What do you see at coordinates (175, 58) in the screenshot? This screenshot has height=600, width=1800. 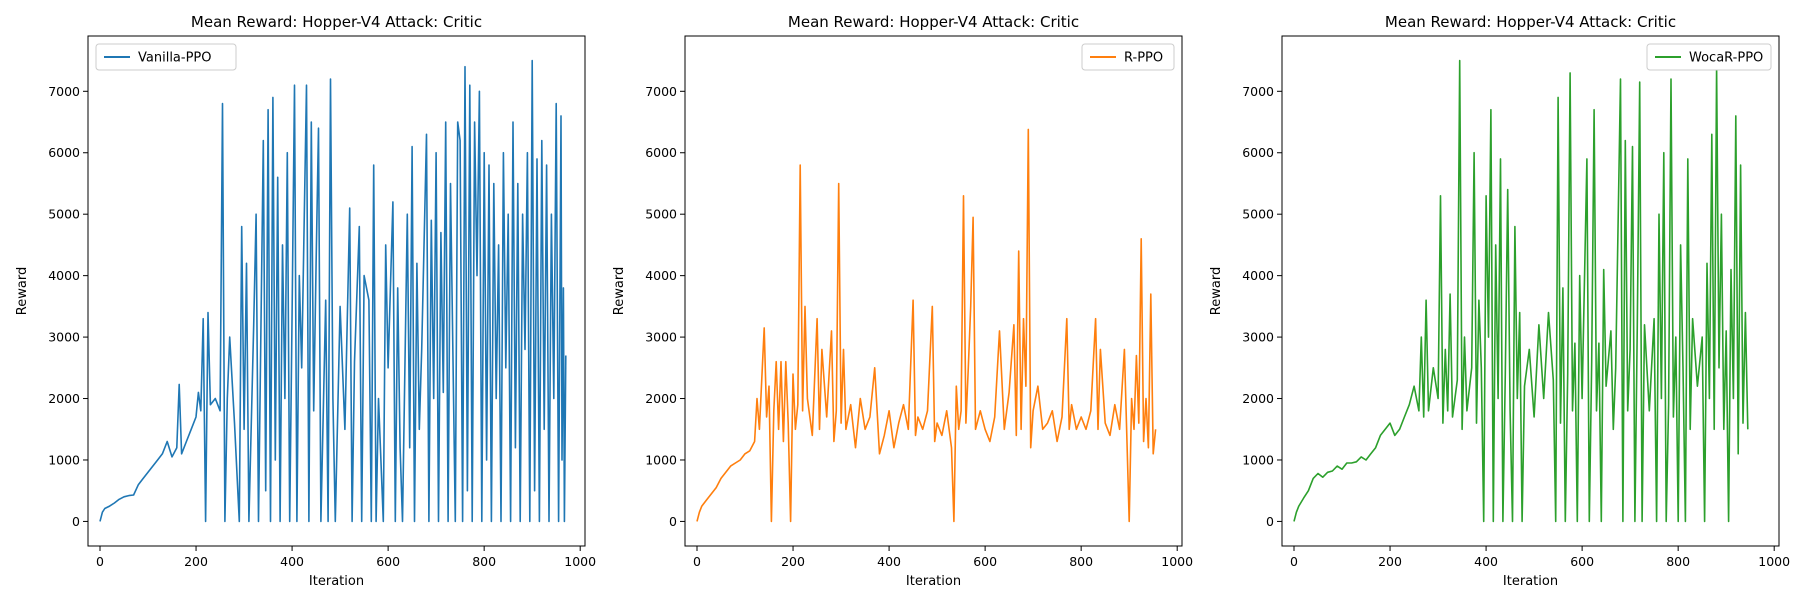 I see `legend-entry: Vanilla-PPO` at bounding box center [175, 58].